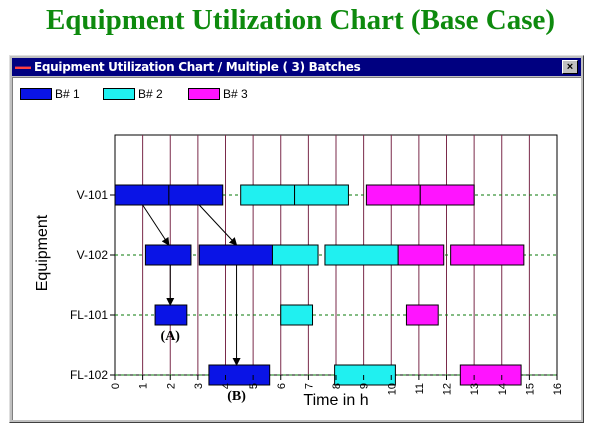 This screenshot has height=438, width=601. I want to click on x-tick-label: 9, so click(365, 386).